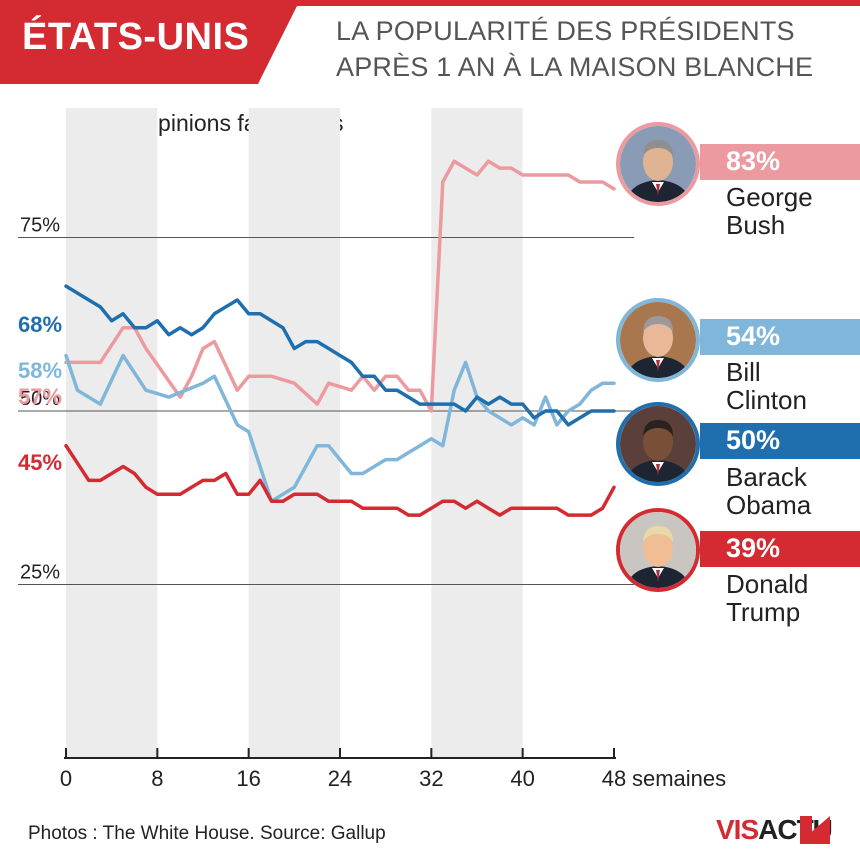 The image size is (860, 860). Describe the element at coordinates (753, 336) in the screenshot. I see `clinton-percent-value: 54%` at that location.